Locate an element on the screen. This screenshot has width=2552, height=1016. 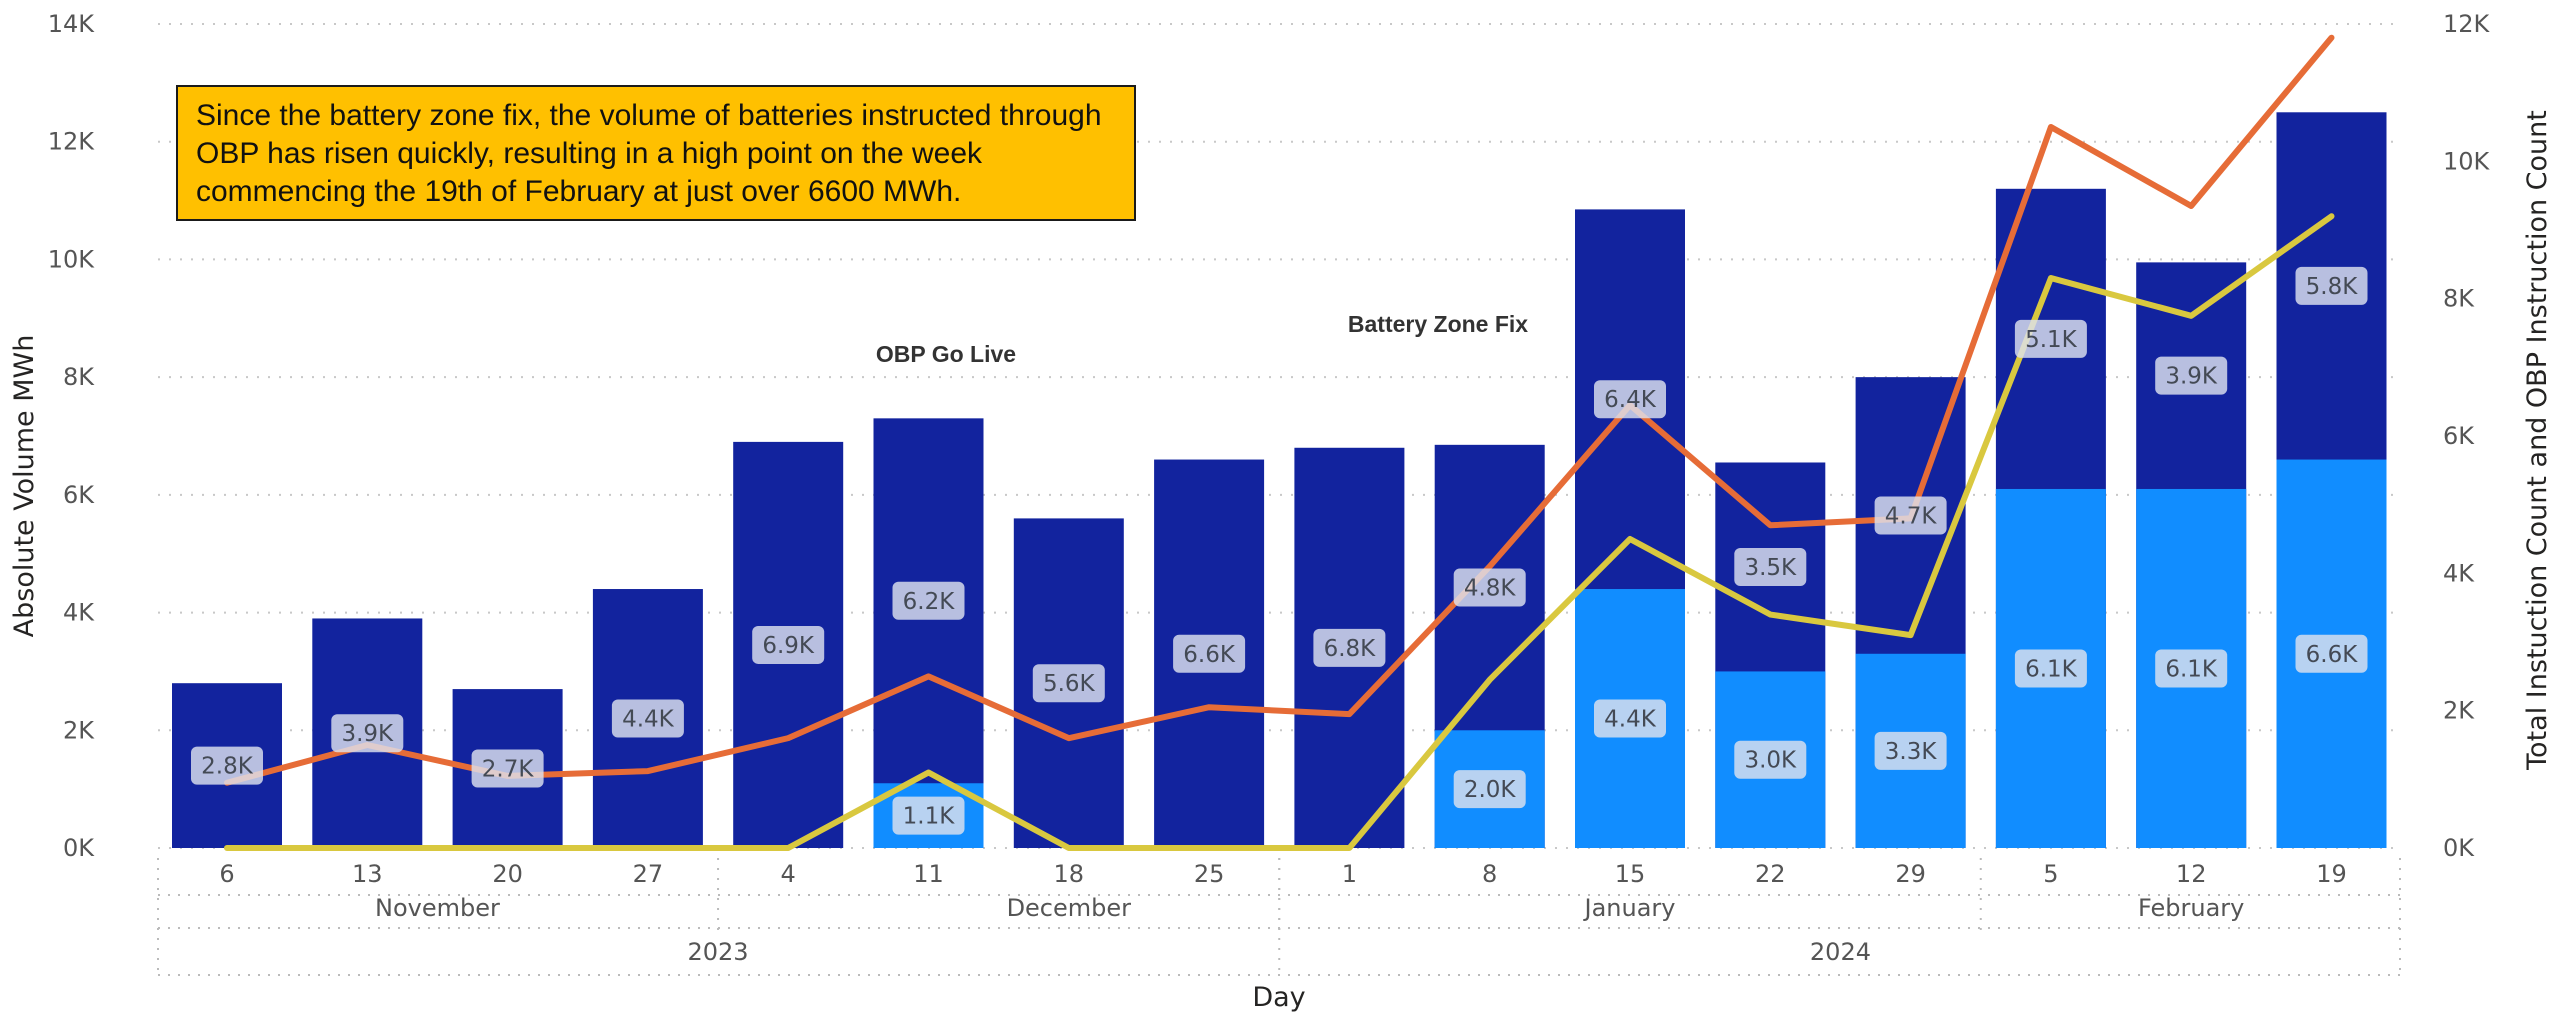
data-label: 5.8K is located at coordinates (2332, 287).